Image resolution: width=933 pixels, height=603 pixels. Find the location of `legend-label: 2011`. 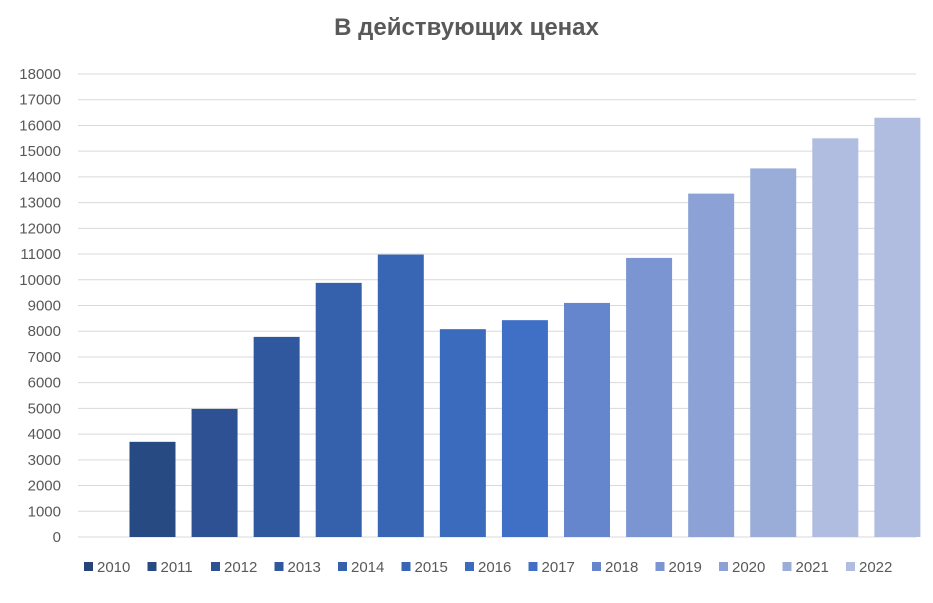

legend-label: 2011 is located at coordinates (177, 567).